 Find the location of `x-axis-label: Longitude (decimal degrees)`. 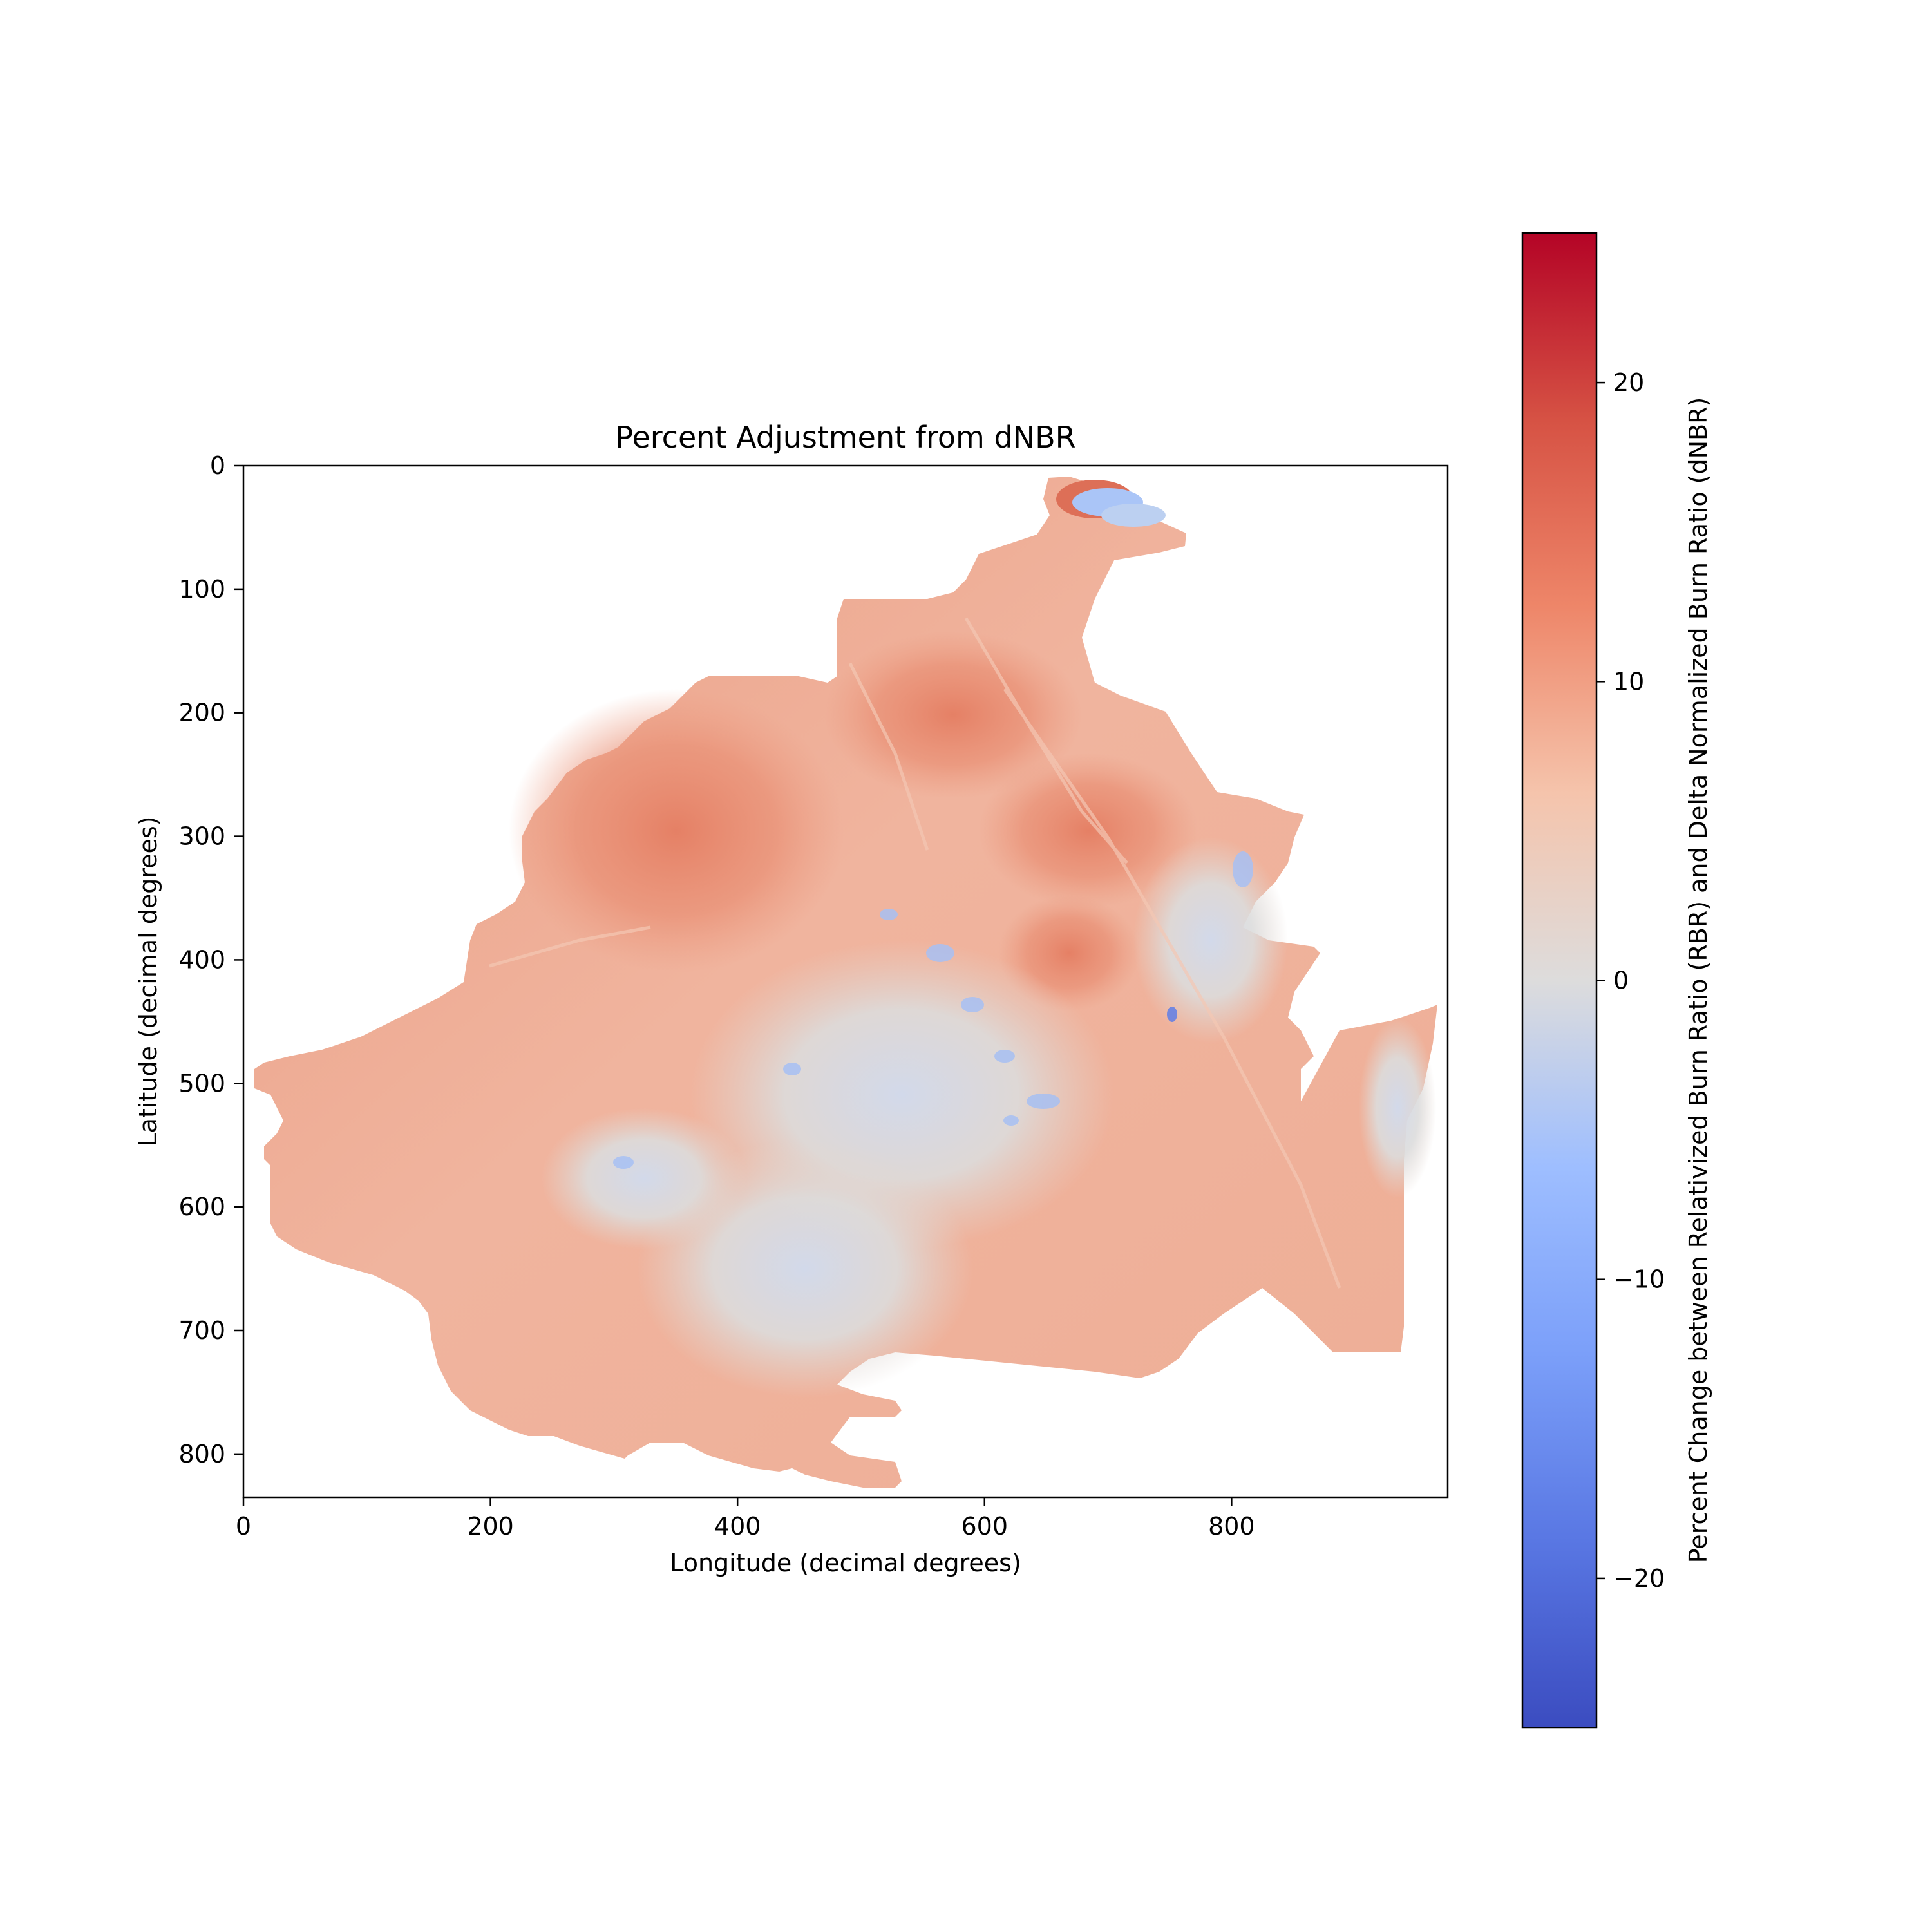

x-axis-label: Longitude (decimal degrees) is located at coordinates (846, 1563).